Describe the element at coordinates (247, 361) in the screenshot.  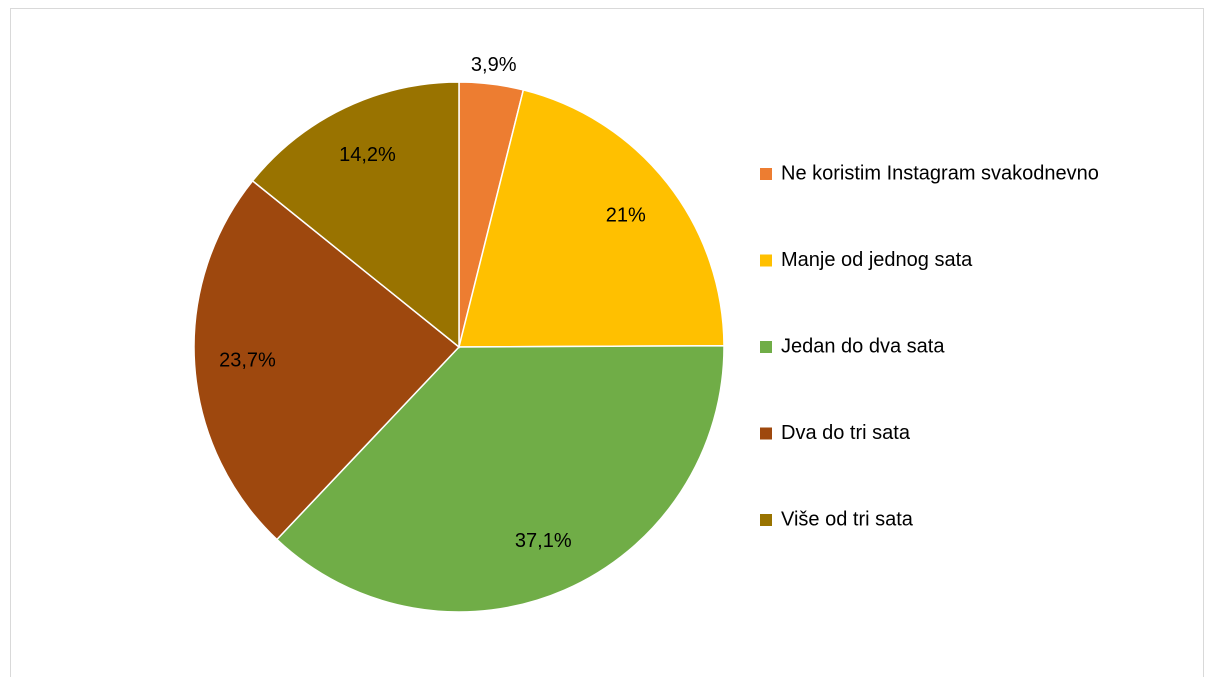
I see `data-label: 23,7%` at that location.